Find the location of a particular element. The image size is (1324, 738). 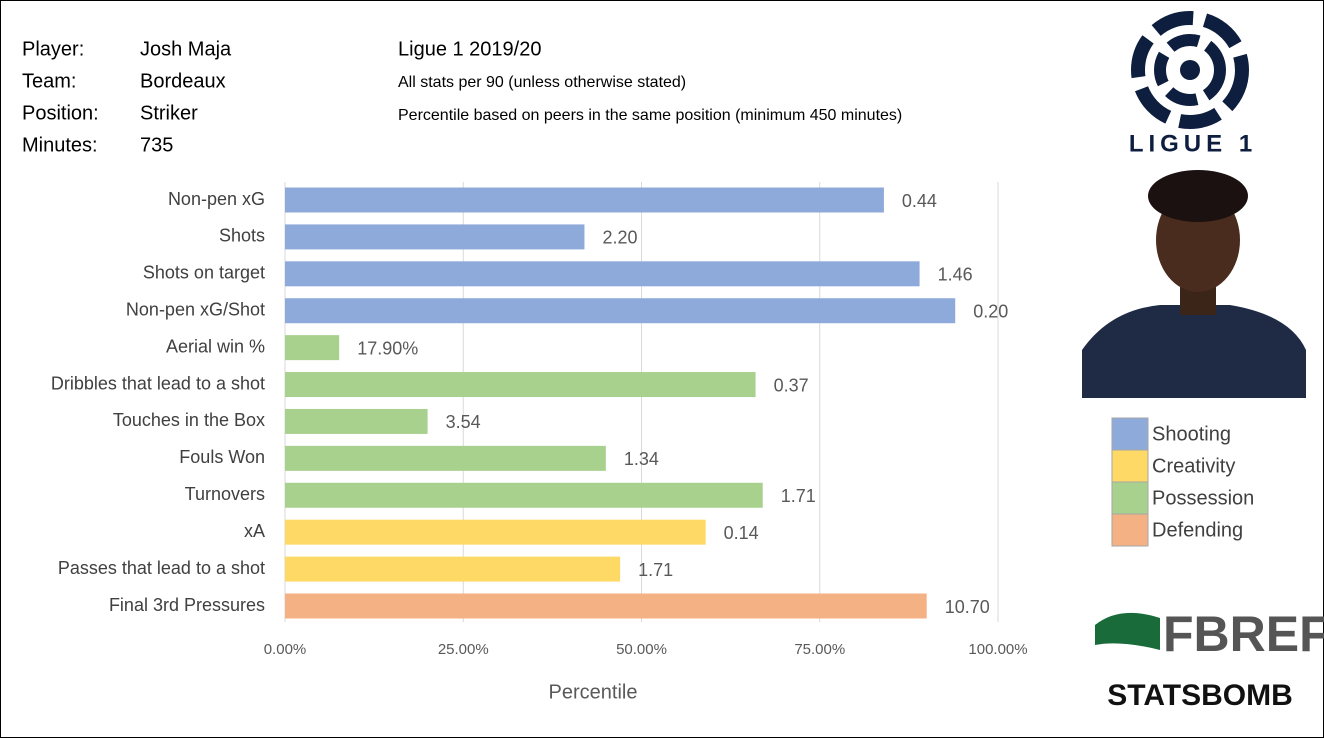

legend-label: Shooting is located at coordinates (1191, 434).